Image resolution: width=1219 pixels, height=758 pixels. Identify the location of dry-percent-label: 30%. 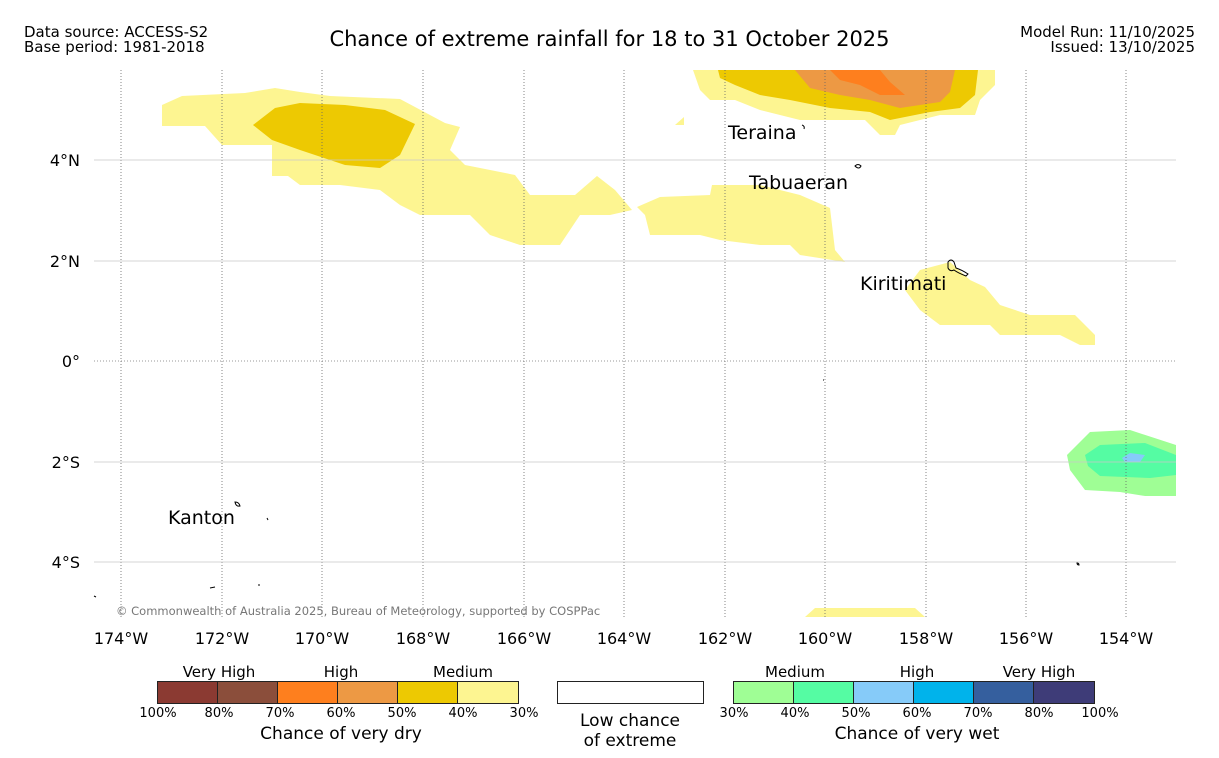
(524, 713).